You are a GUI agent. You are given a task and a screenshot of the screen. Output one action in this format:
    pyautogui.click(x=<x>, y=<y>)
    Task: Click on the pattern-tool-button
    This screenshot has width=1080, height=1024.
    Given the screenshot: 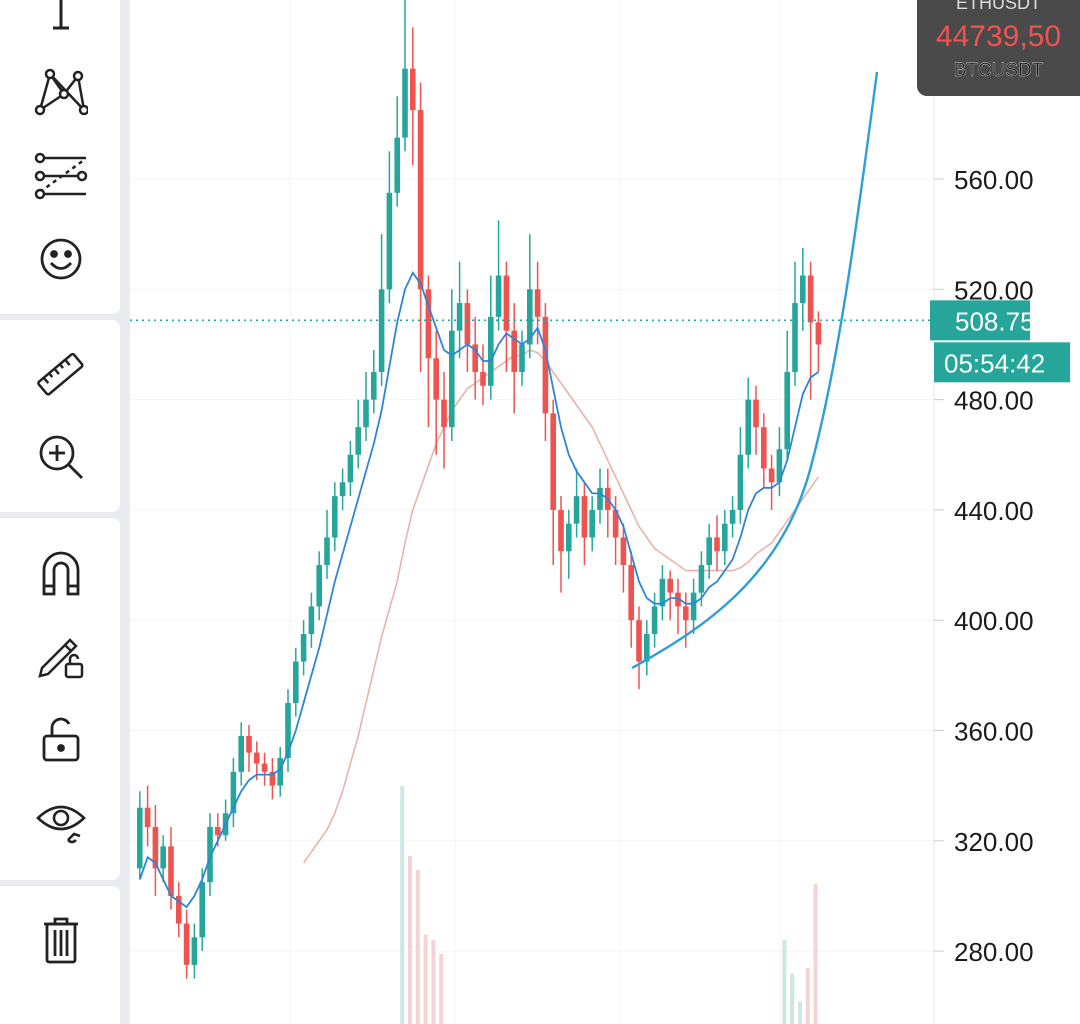 What is the action you would take?
    pyautogui.click(x=61, y=91)
    